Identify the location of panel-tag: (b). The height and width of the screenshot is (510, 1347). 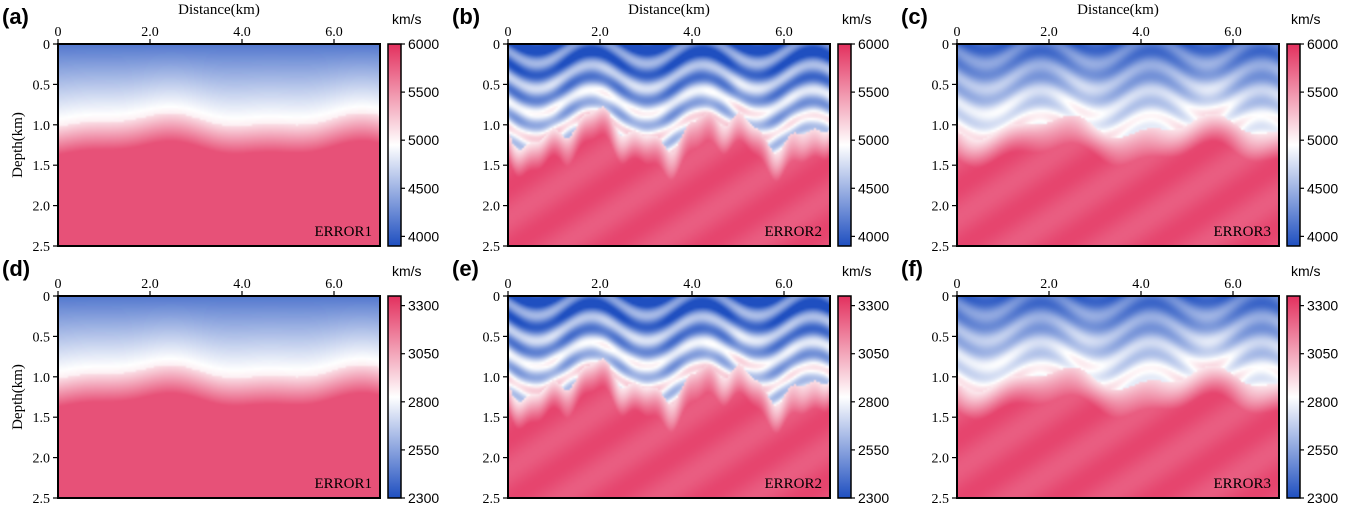
(466, 16).